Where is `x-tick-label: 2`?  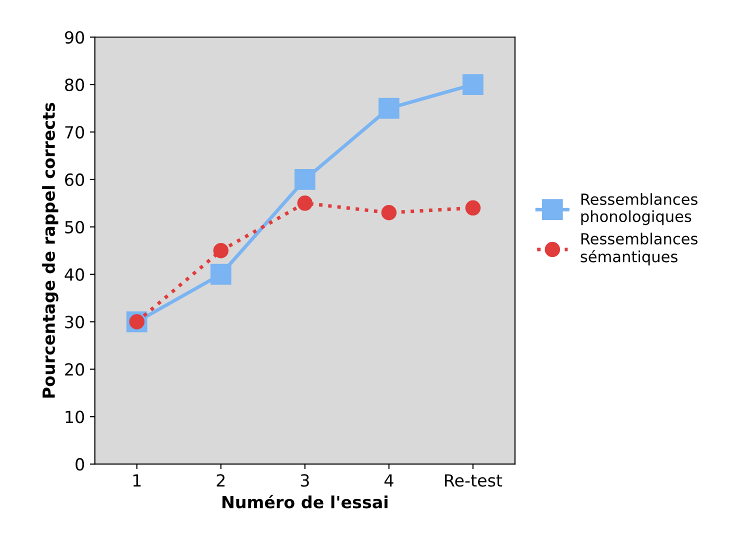 x-tick-label: 2 is located at coordinates (220, 480).